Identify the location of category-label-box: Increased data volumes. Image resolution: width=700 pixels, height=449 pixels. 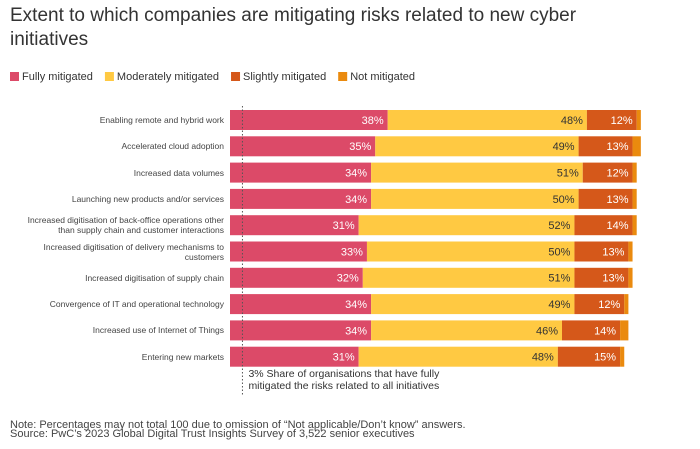
(117, 173).